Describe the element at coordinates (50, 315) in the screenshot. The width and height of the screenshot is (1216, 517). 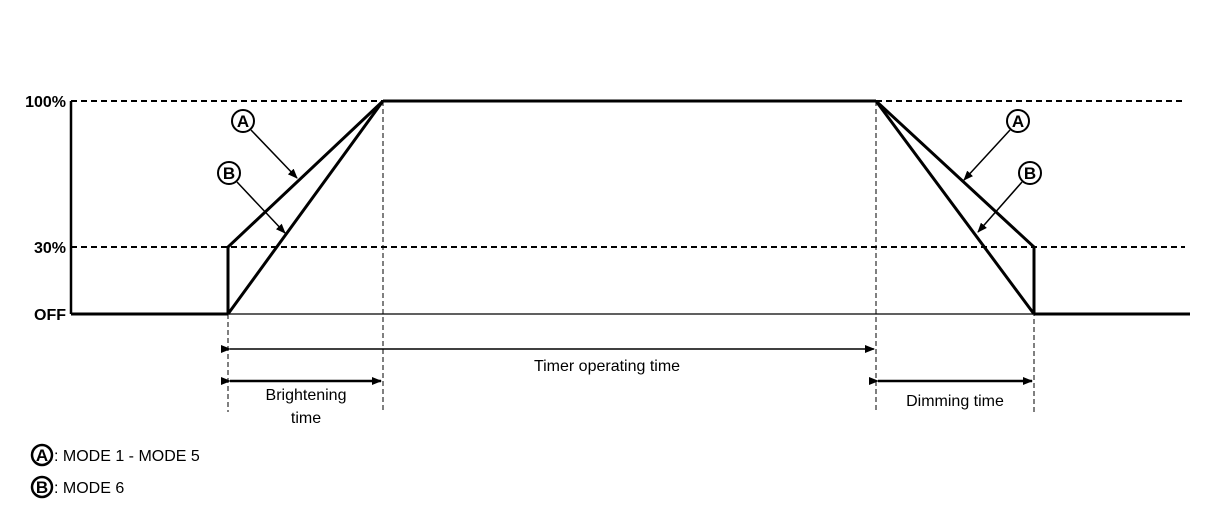
I see `level-label-off: OFF` at that location.